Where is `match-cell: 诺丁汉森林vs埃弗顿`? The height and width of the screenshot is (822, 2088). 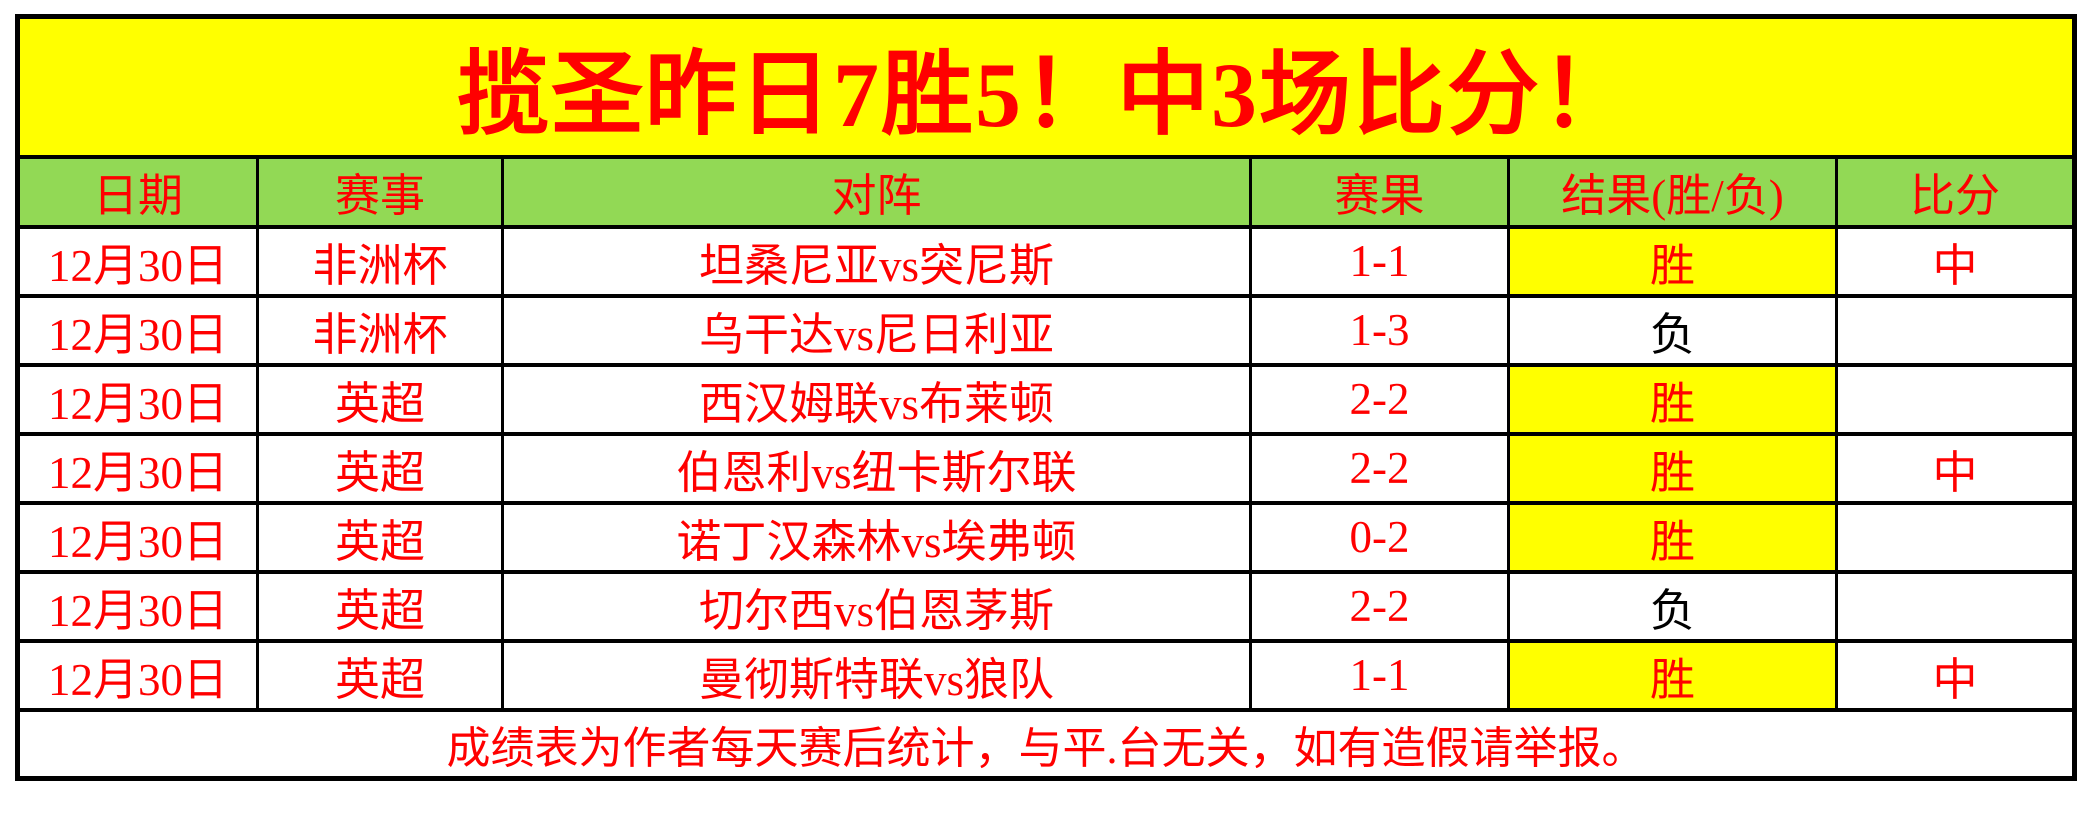 match-cell: 诺丁汉森林vs埃弗顿 is located at coordinates (876, 537).